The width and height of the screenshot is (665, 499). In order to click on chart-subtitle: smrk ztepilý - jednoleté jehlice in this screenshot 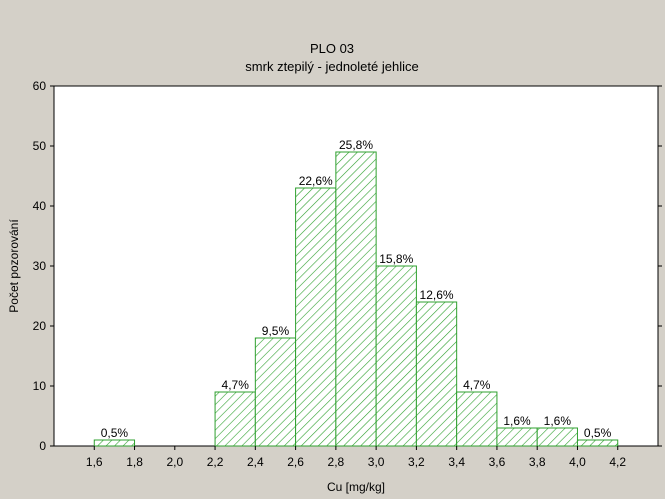, I will do `click(331, 66)`.